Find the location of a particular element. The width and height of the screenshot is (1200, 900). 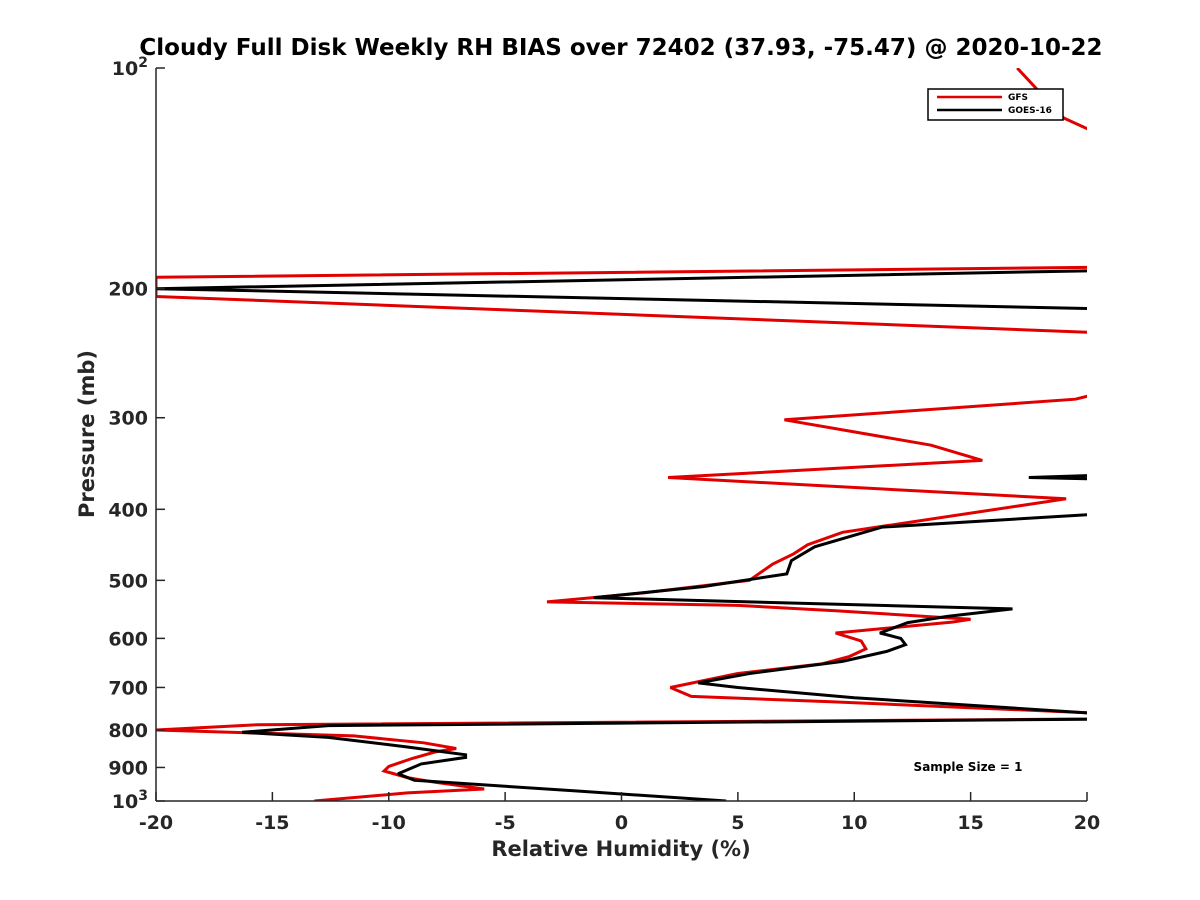

x-tick-label: -20 is located at coordinates (156, 823).